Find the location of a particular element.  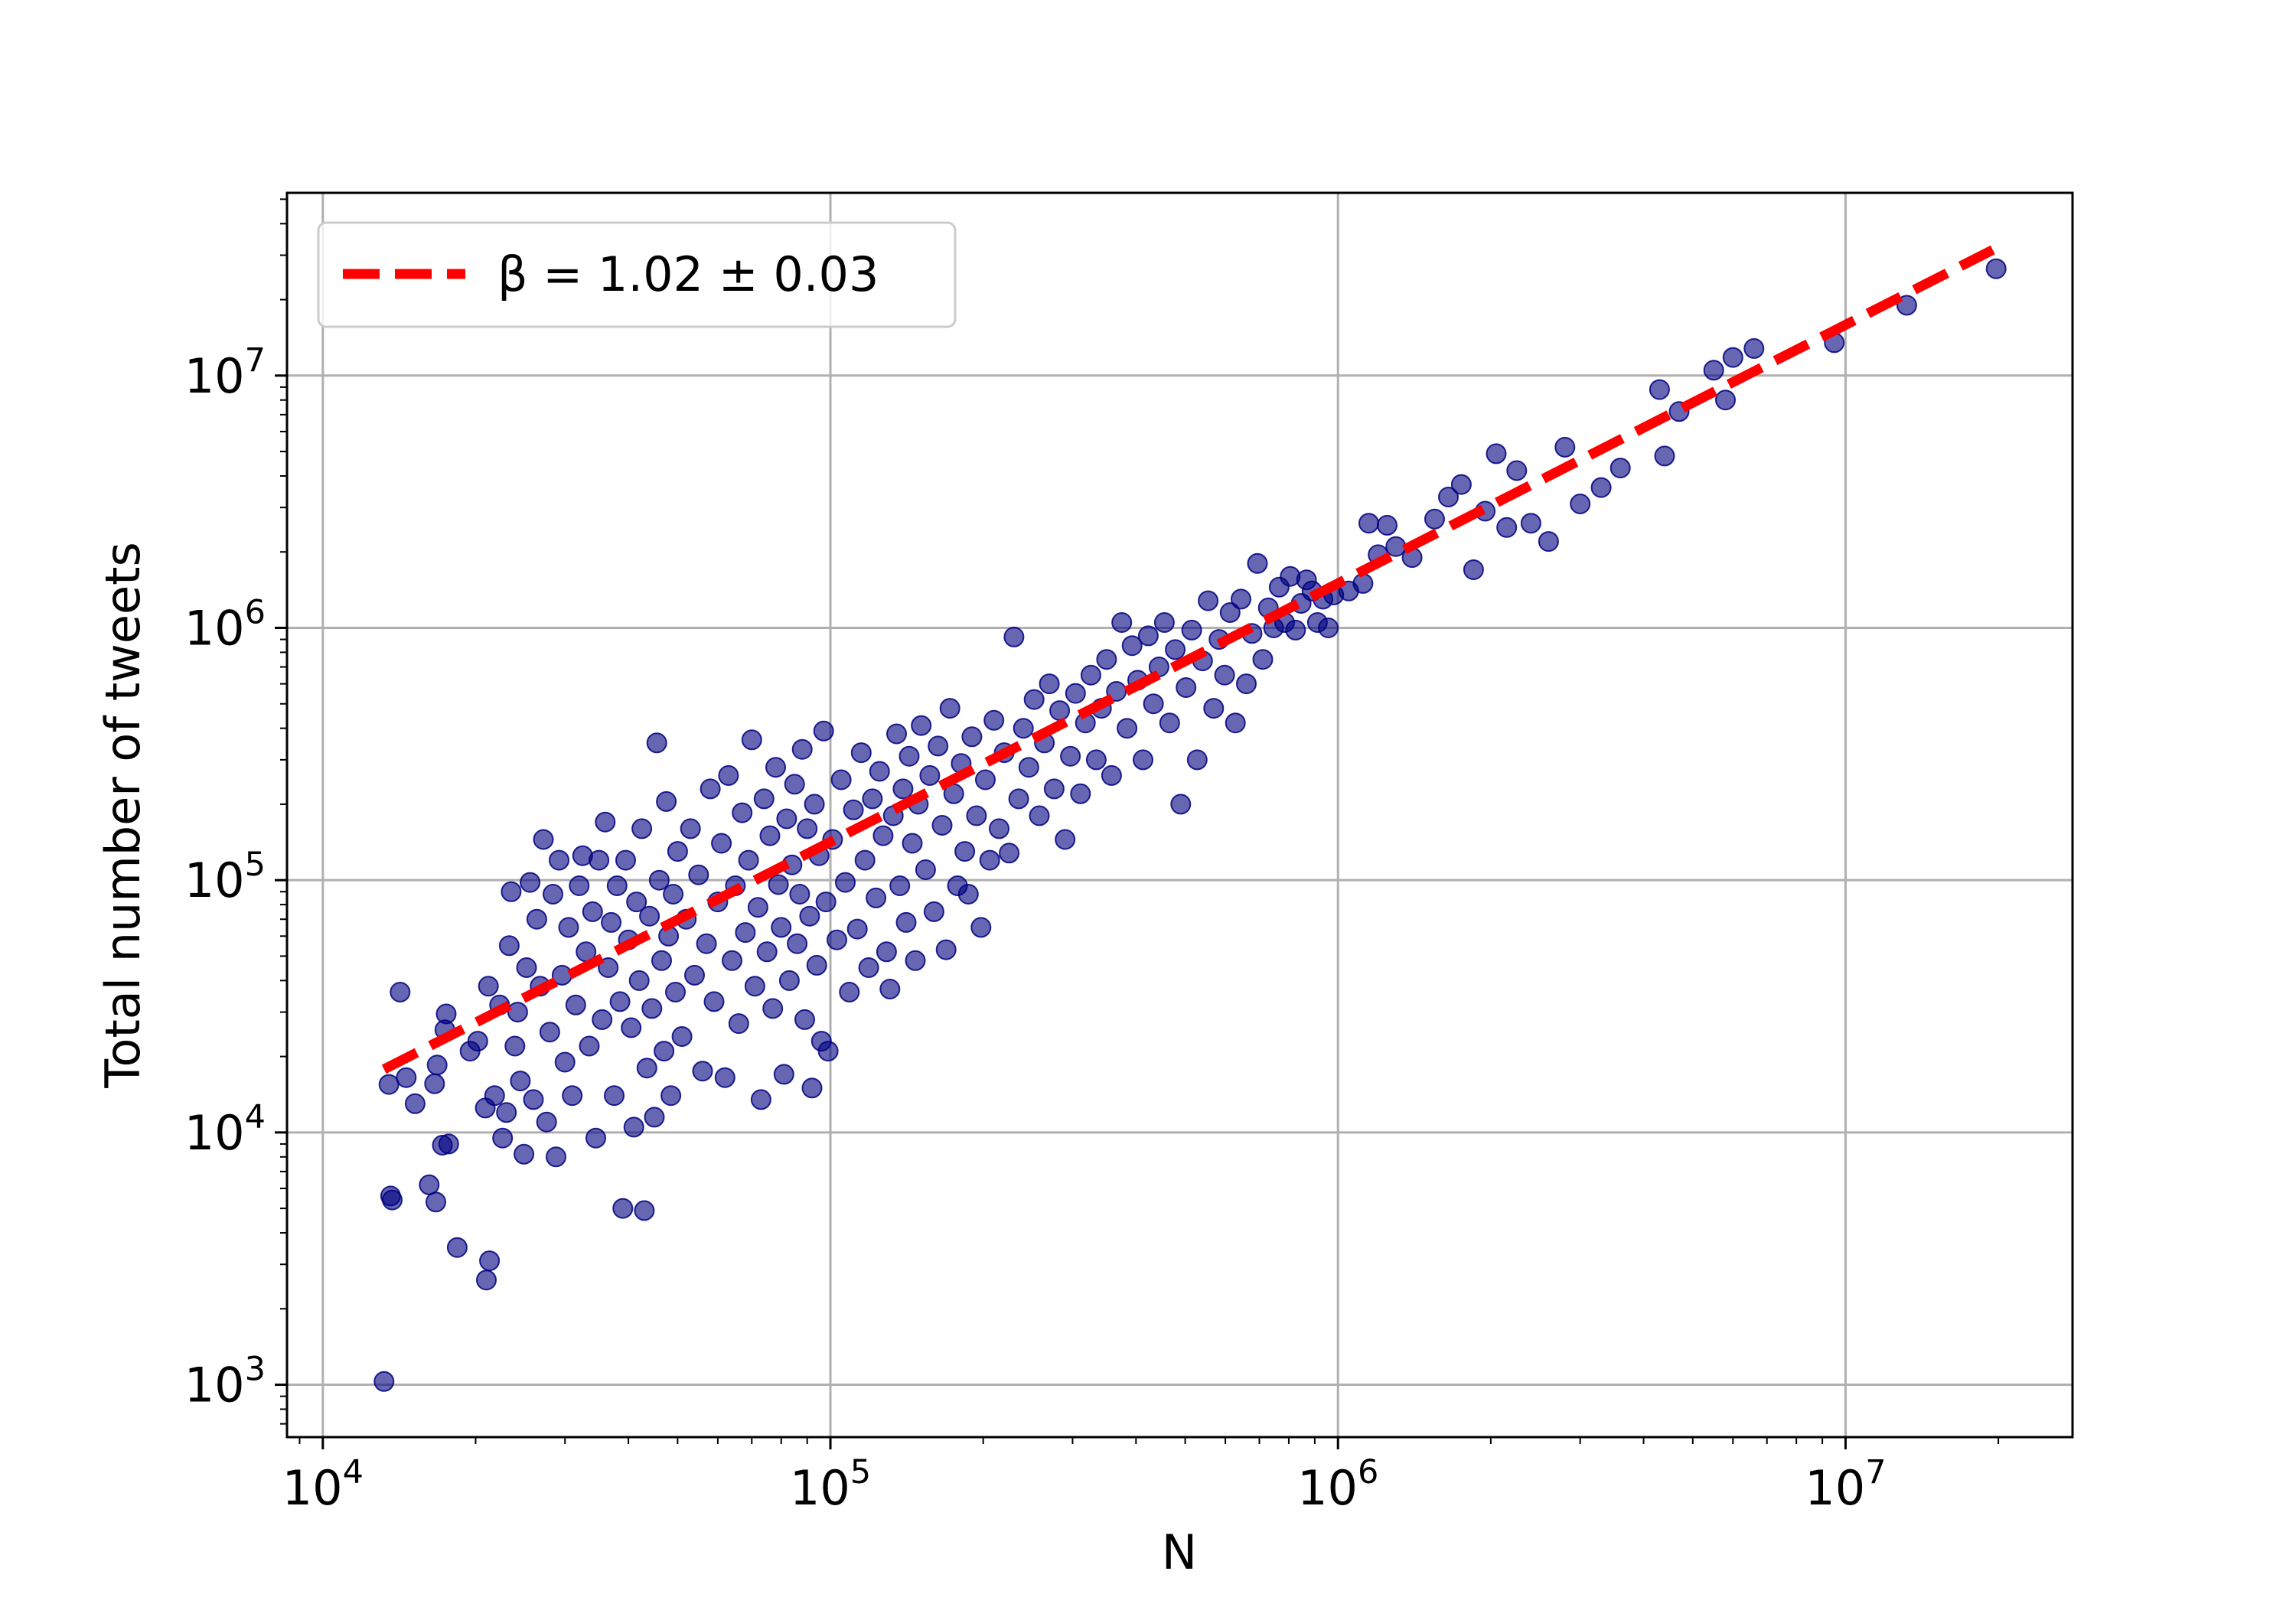

x-tick-label: 105 is located at coordinates (830, 1485).